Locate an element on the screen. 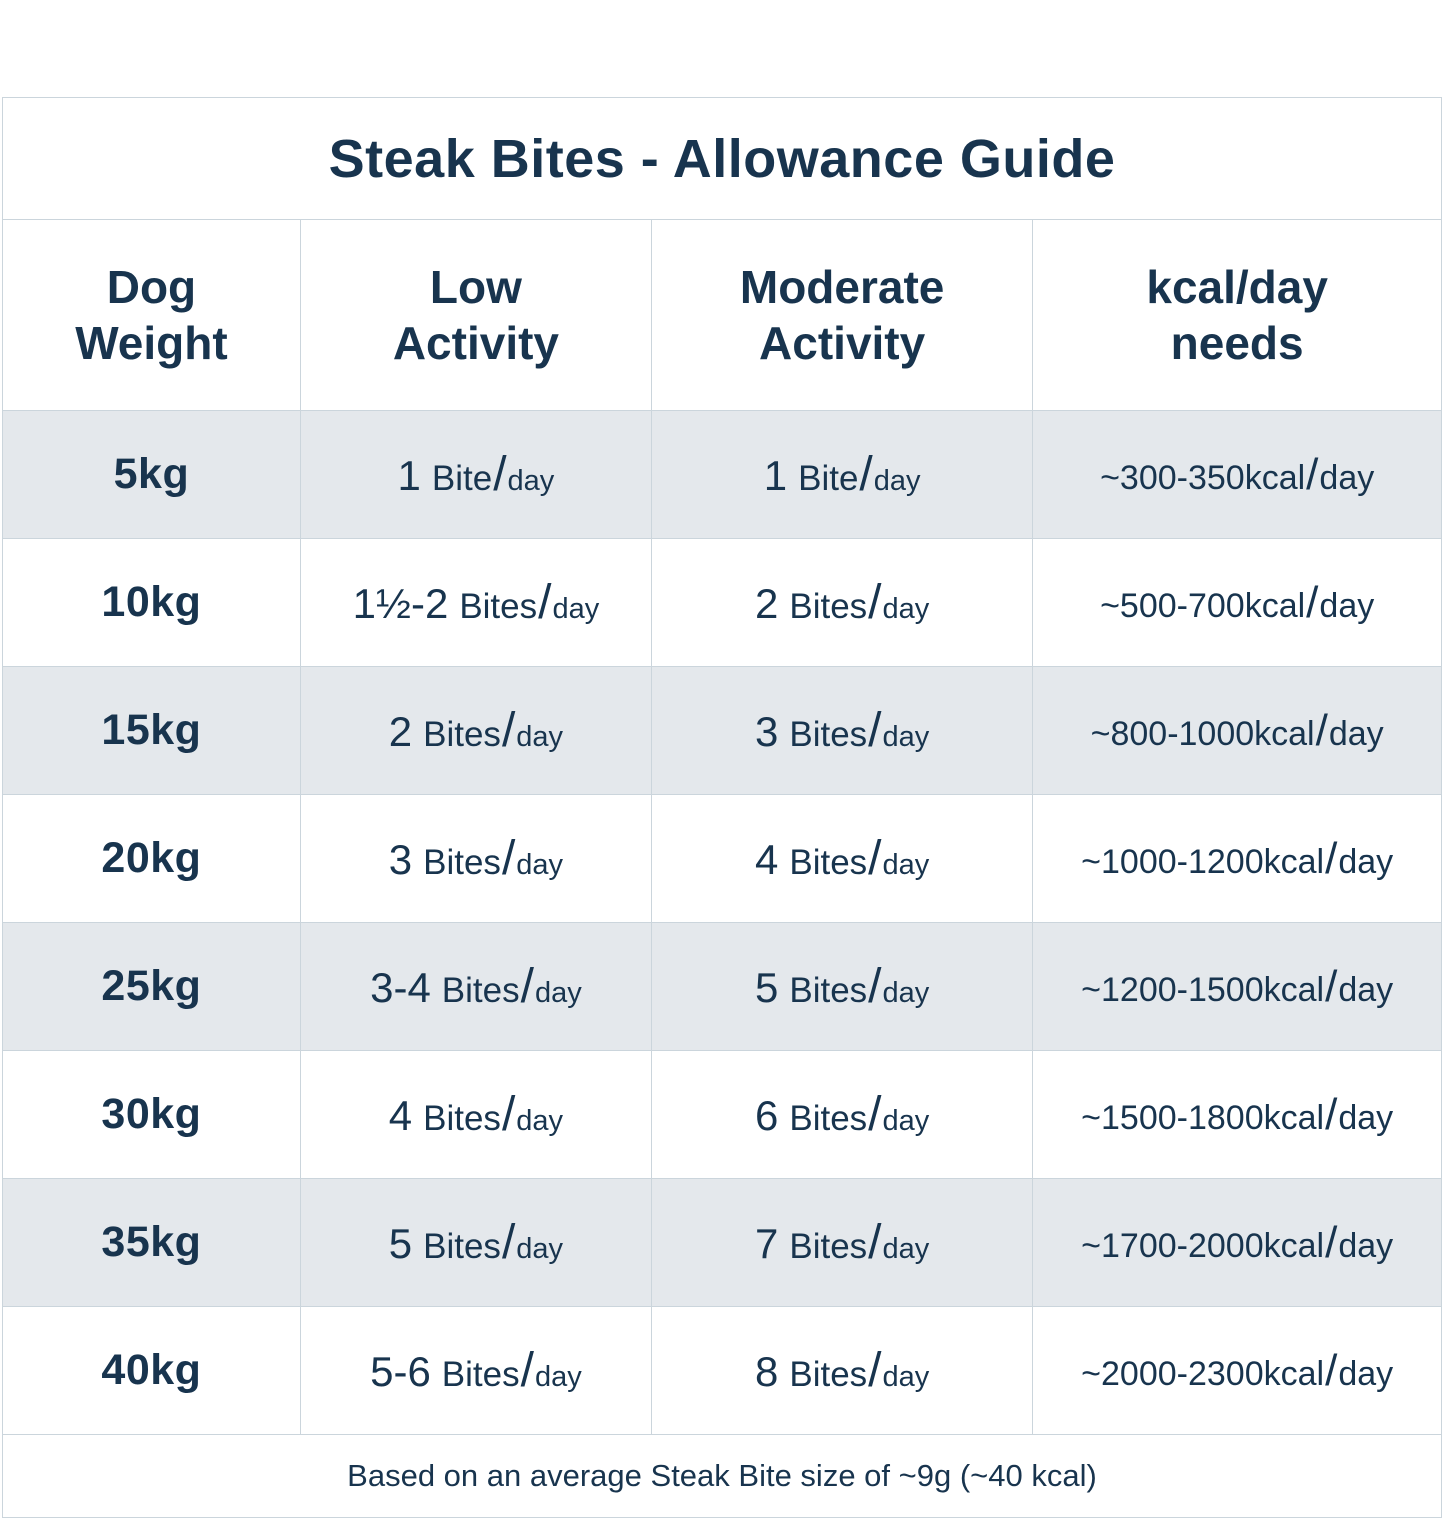 The height and width of the screenshot is (1537, 1445). moderate-activity-value: 2 Bites/day is located at coordinates (842, 602).